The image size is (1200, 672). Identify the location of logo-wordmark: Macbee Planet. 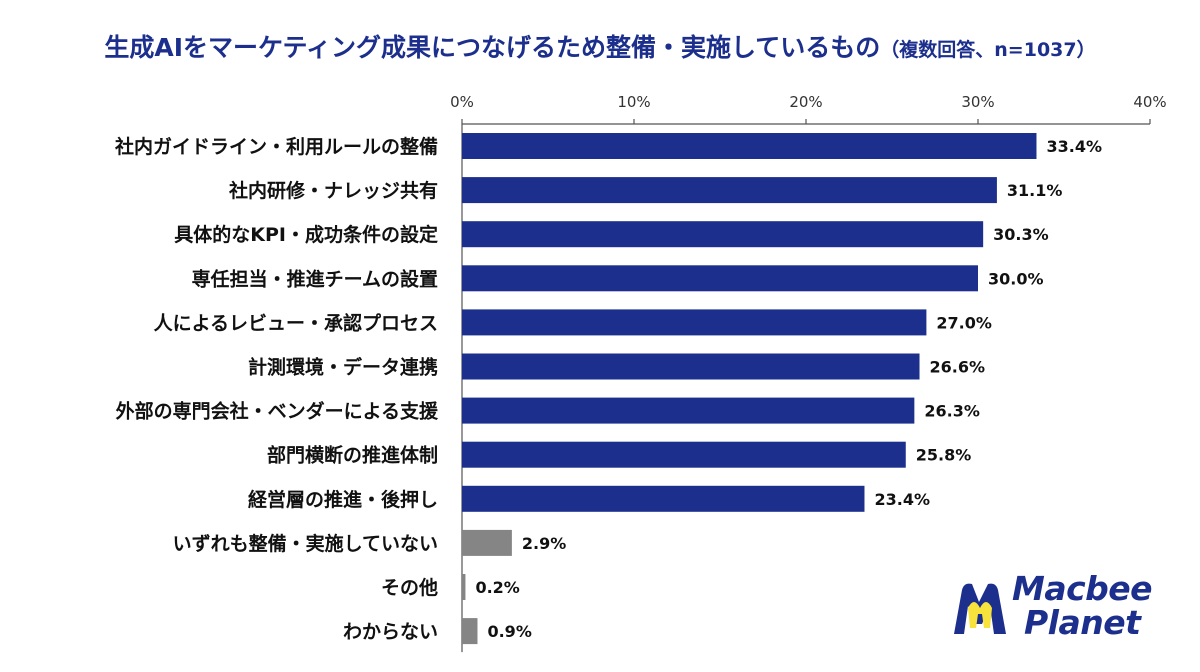
(1082, 605).